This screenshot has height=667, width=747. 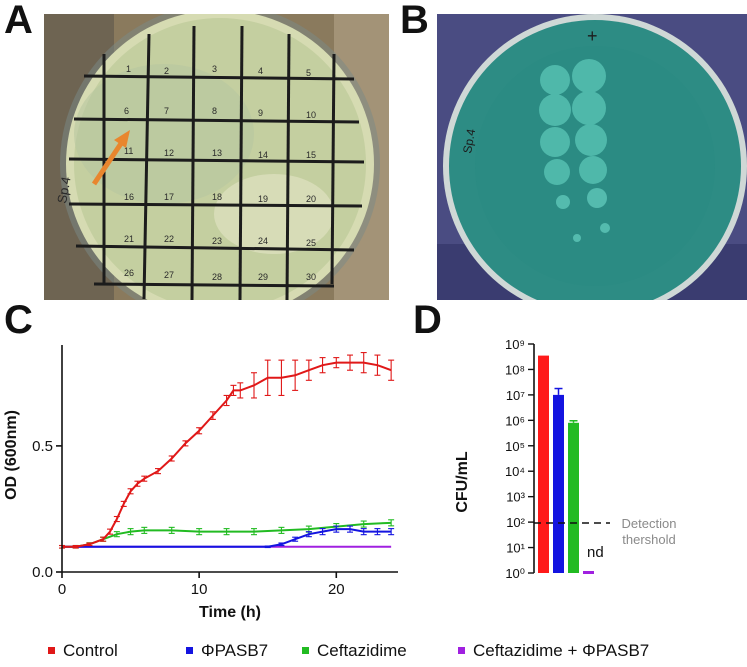 What do you see at coordinates (566, 464) in the screenshot?
I see `chart-d-bars-group` at bounding box center [566, 464].